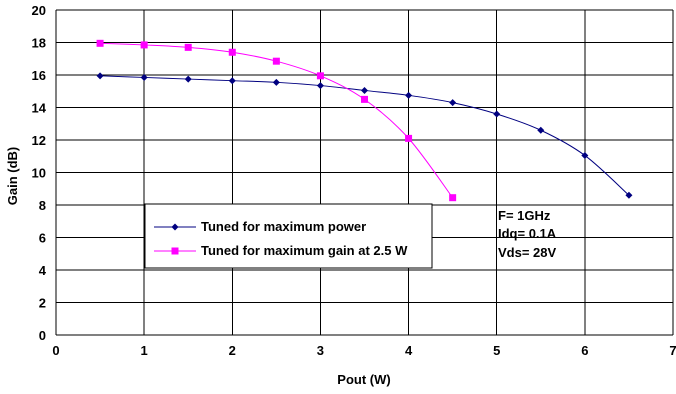 The width and height of the screenshot is (676, 394). Describe the element at coordinates (39, 173) in the screenshot. I see `y-tick-label: 10` at that location.